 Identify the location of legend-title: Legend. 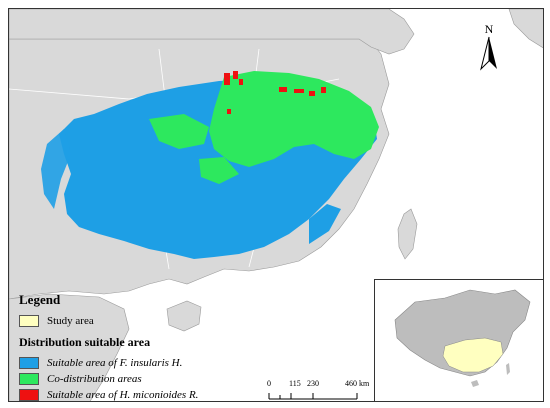
(40, 299).